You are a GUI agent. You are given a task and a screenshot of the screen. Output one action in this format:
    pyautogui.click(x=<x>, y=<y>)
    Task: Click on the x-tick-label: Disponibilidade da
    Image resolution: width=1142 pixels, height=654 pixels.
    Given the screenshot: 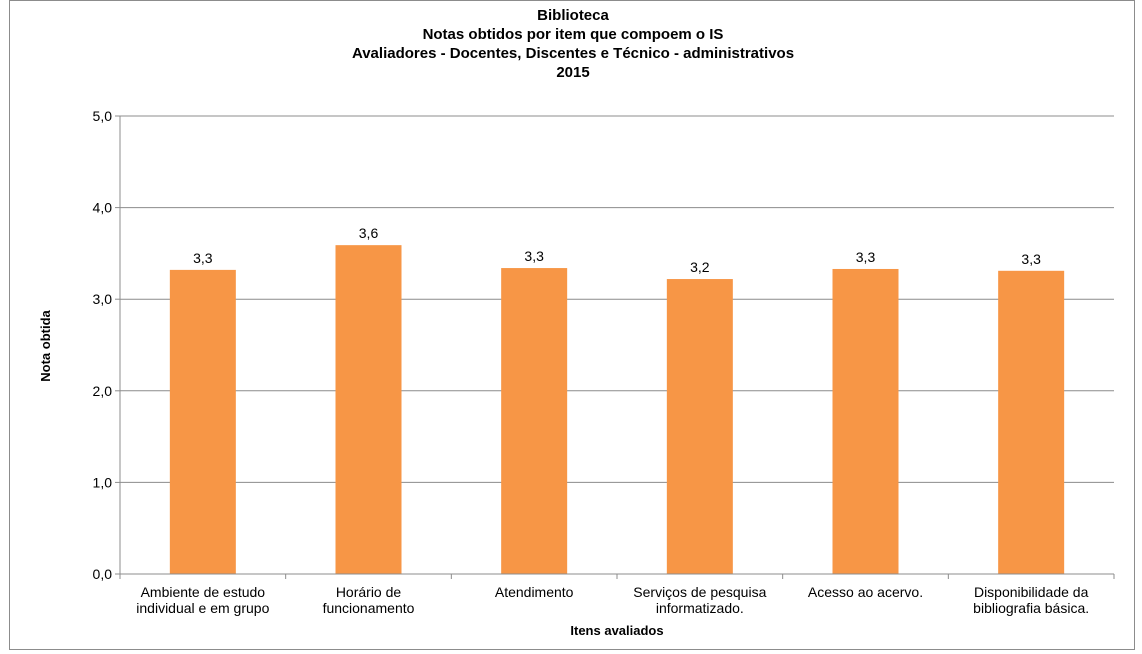 What is the action you would take?
    pyautogui.click(x=1031, y=592)
    